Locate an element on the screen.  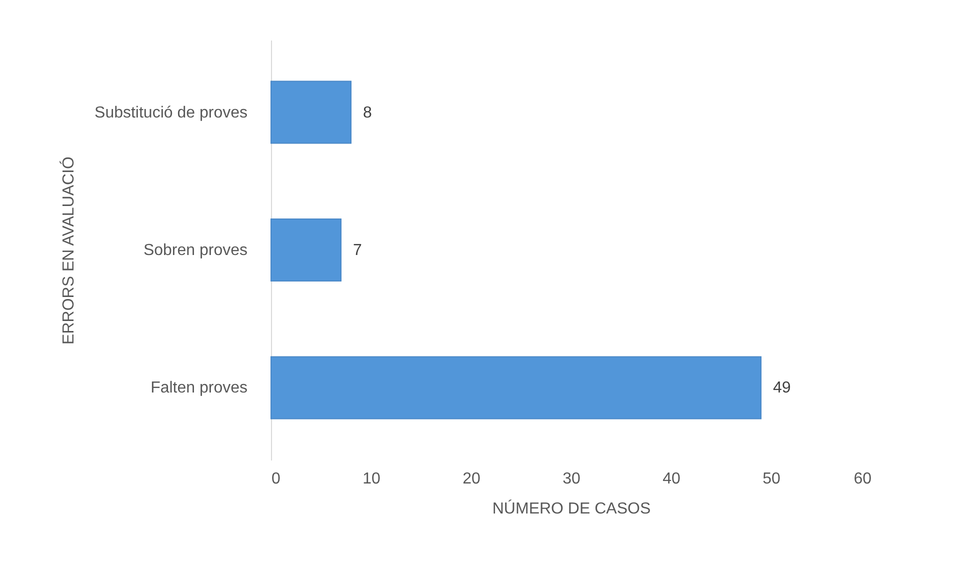
data-label: 7 is located at coordinates (357, 250).